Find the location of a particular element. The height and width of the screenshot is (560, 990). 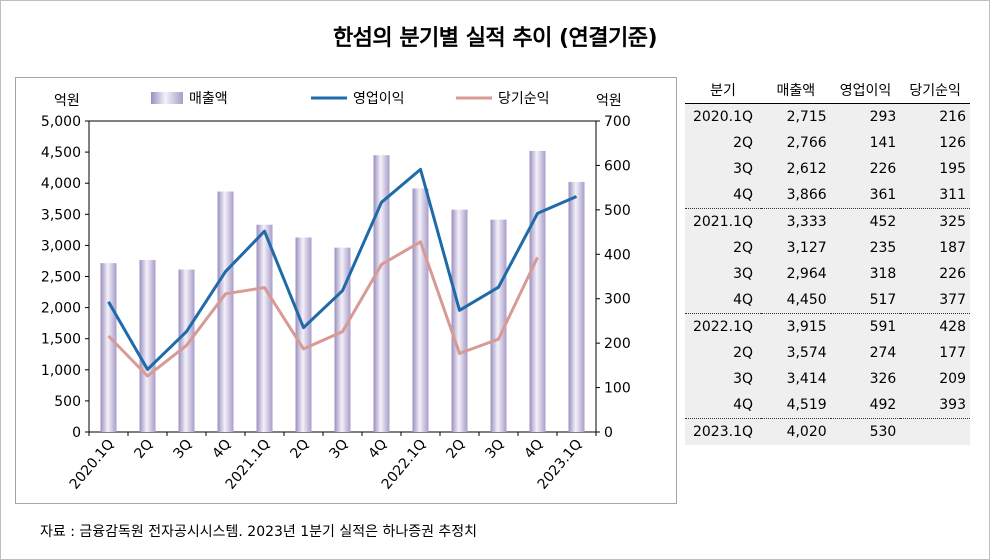

table-row: 4Q 4,519 492 393 is located at coordinates (827, 405).